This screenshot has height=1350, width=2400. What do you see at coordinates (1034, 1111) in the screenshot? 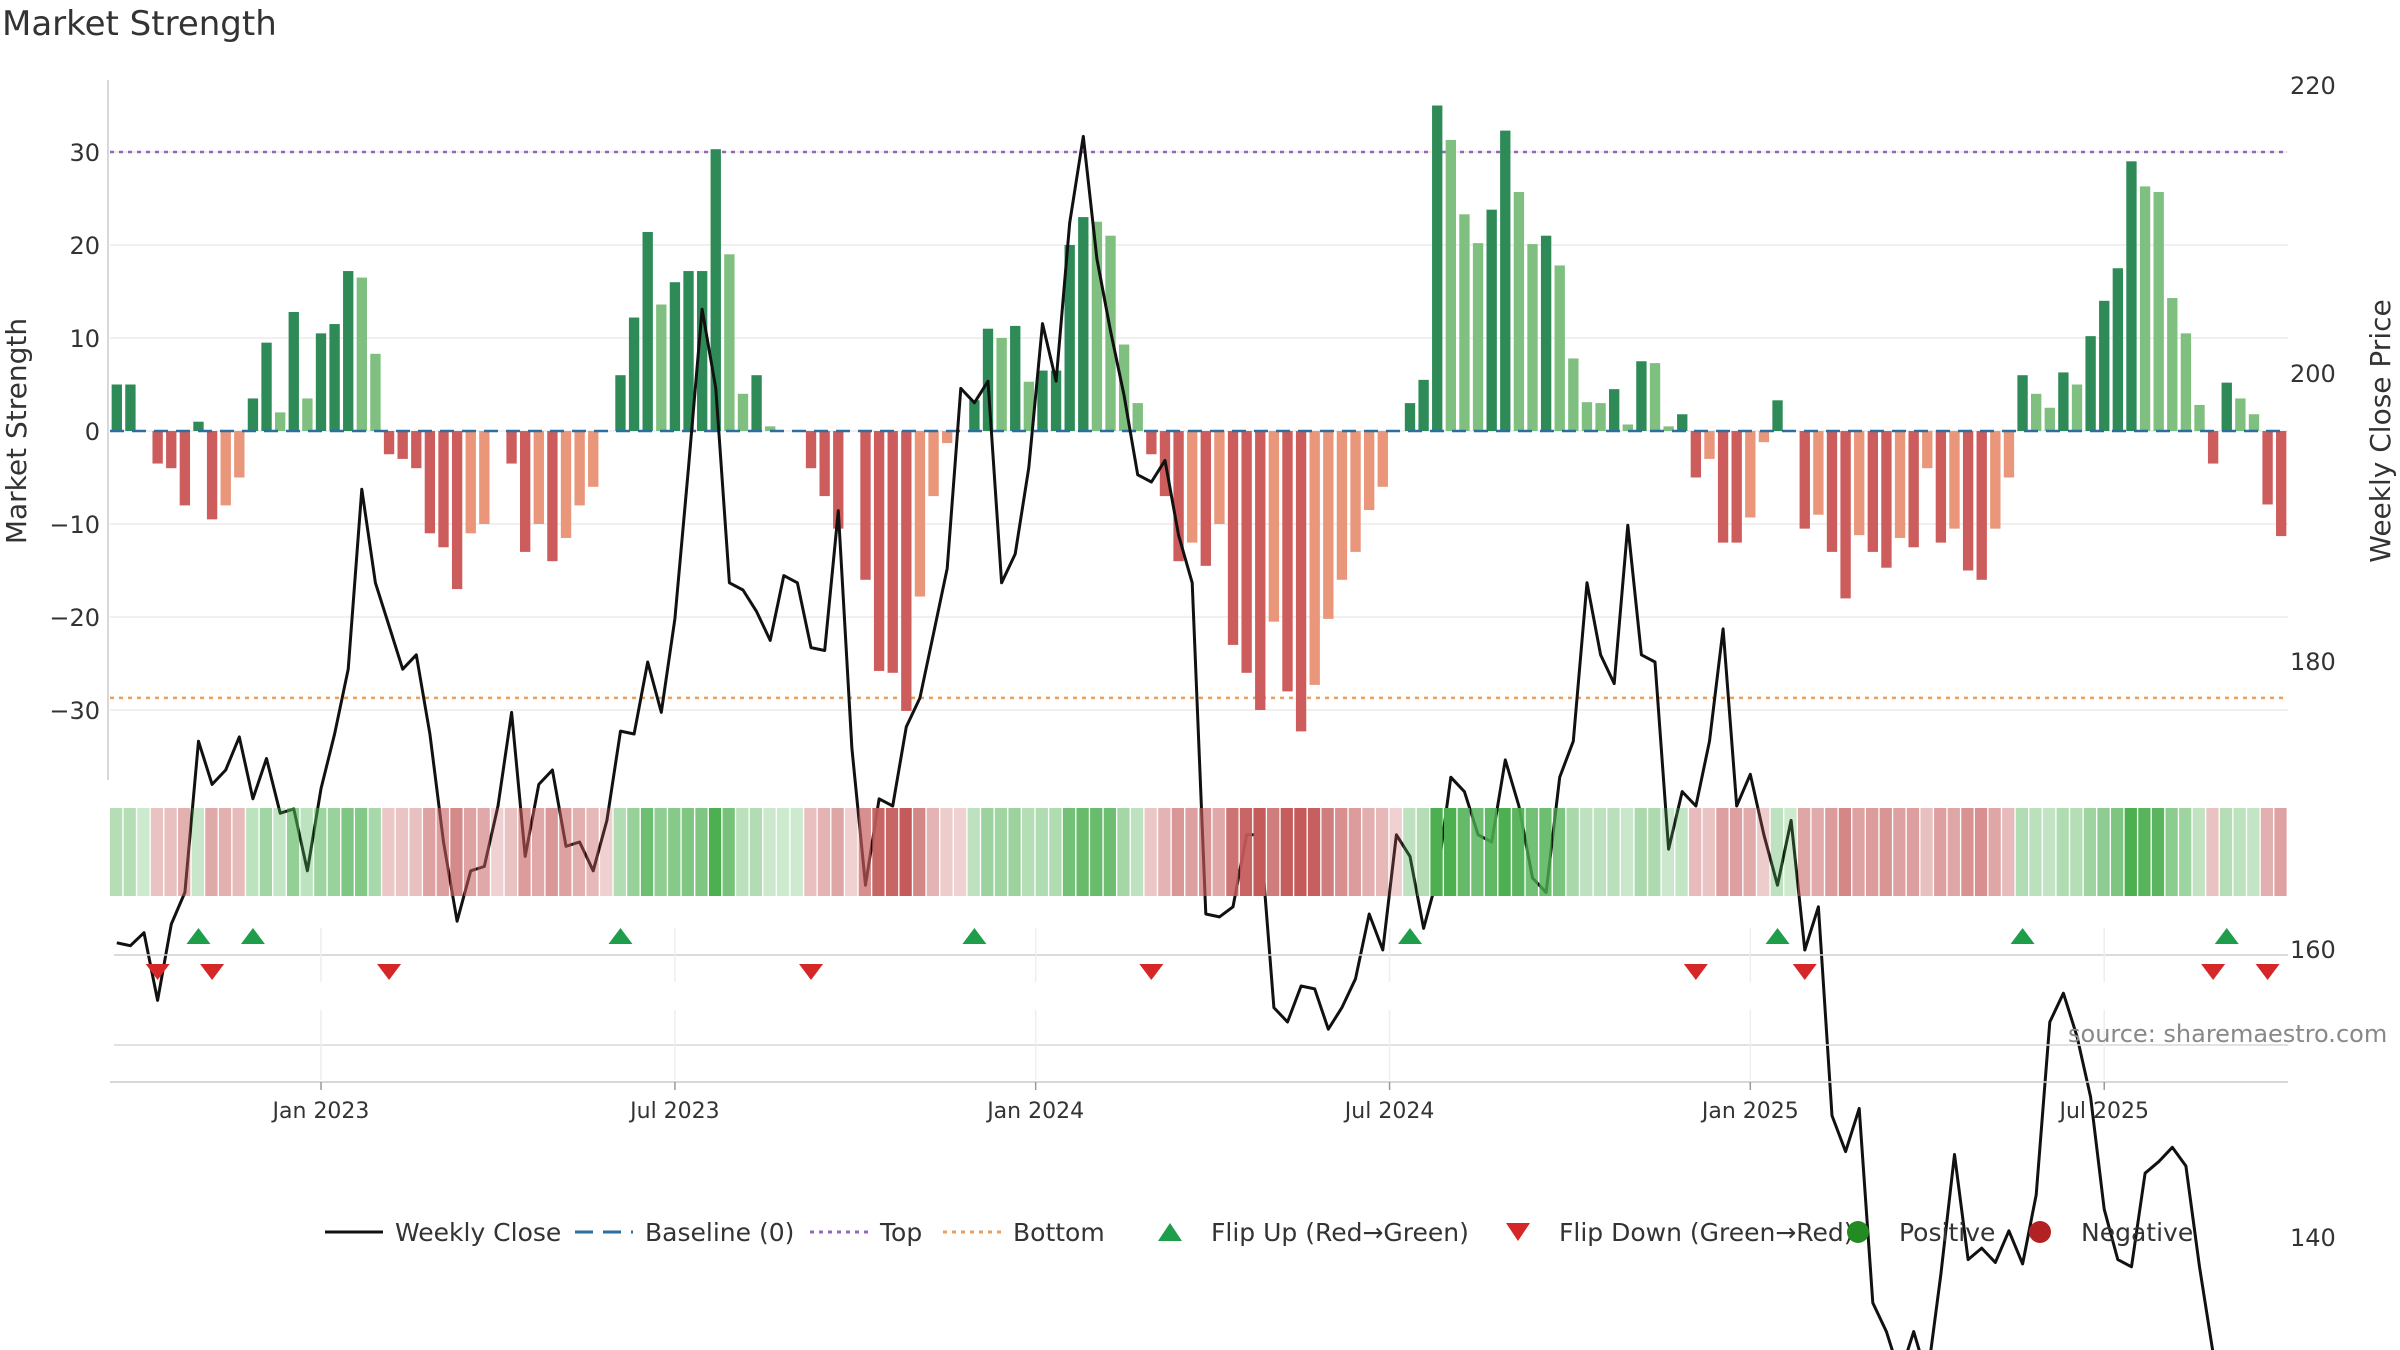
I see `x-tick-label: Jan 2024` at bounding box center [1034, 1111].